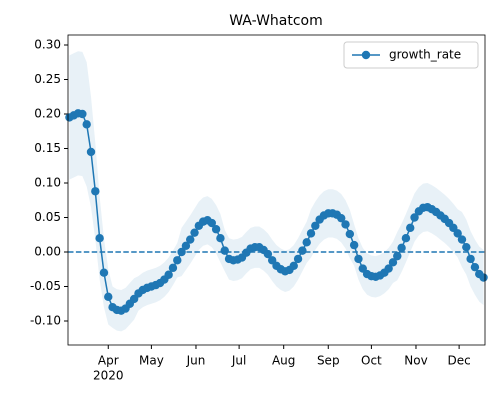  What do you see at coordinates (47, 148) in the screenshot?
I see `y-tick-label: 0.15` at bounding box center [47, 148].